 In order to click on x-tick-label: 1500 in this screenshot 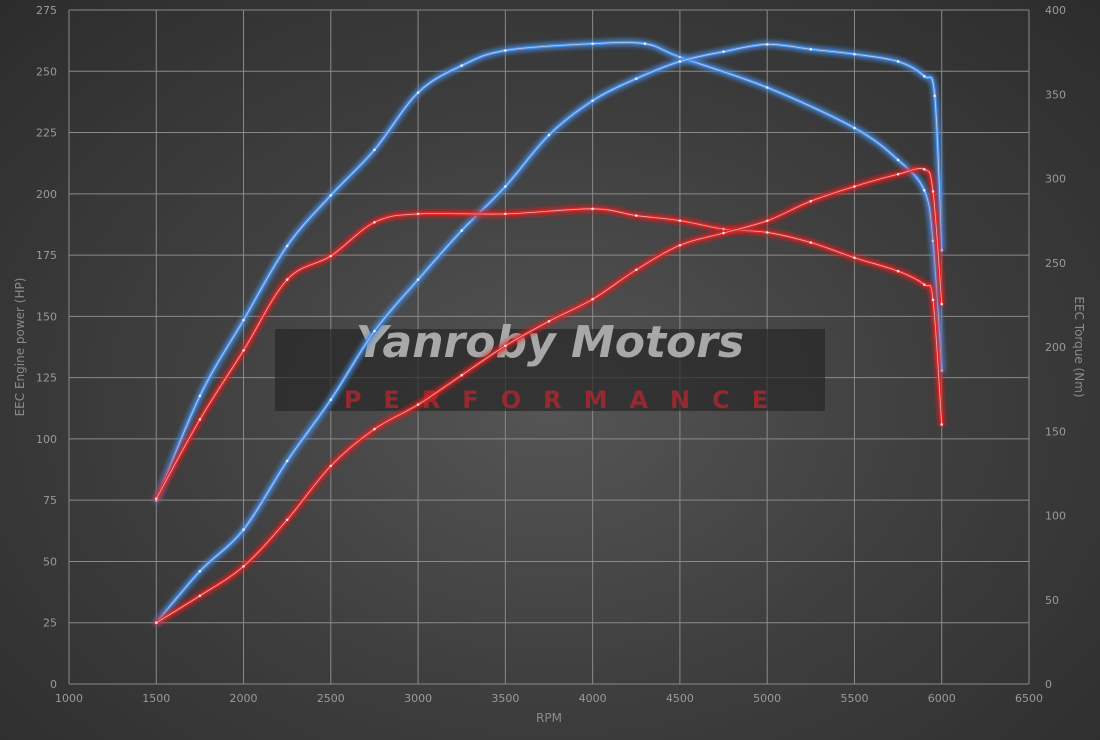, I will do `click(156, 698)`.